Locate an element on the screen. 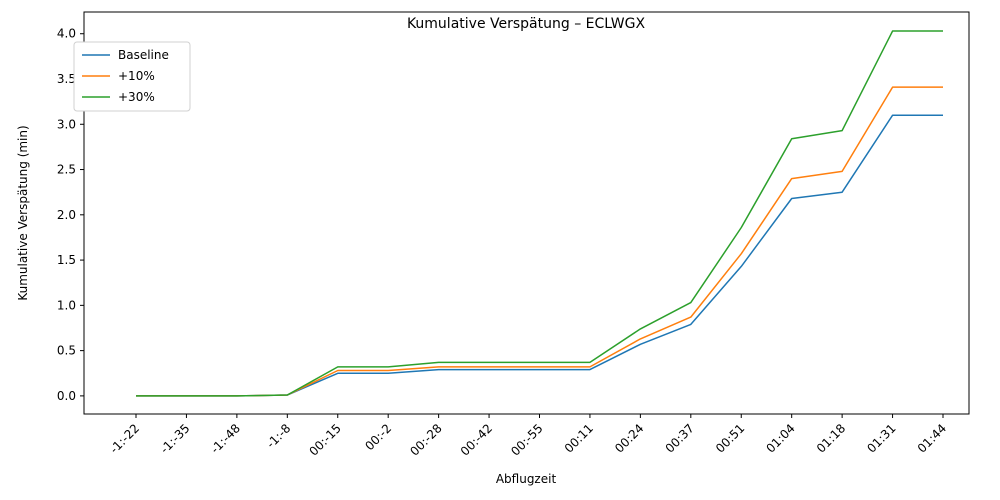 The image size is (1000, 500). y-axis-label: Kumulative Verspätung (min) is located at coordinates (23, 212).